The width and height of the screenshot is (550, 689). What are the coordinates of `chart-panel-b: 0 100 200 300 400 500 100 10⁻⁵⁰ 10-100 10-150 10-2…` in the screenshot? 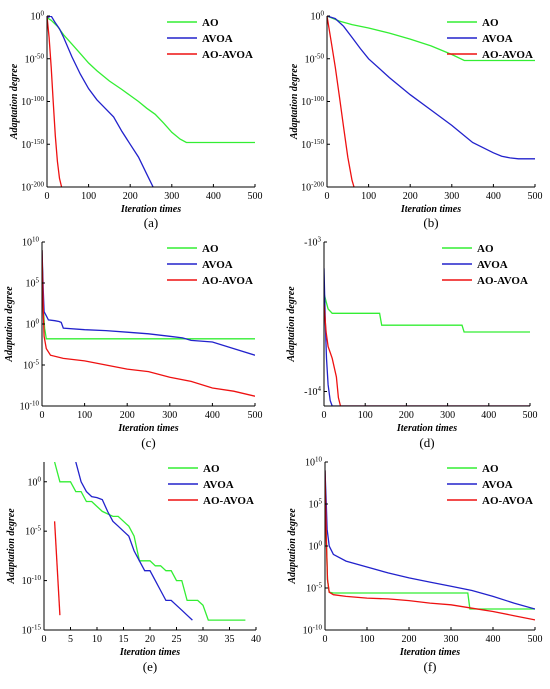 It's located at (416, 120).